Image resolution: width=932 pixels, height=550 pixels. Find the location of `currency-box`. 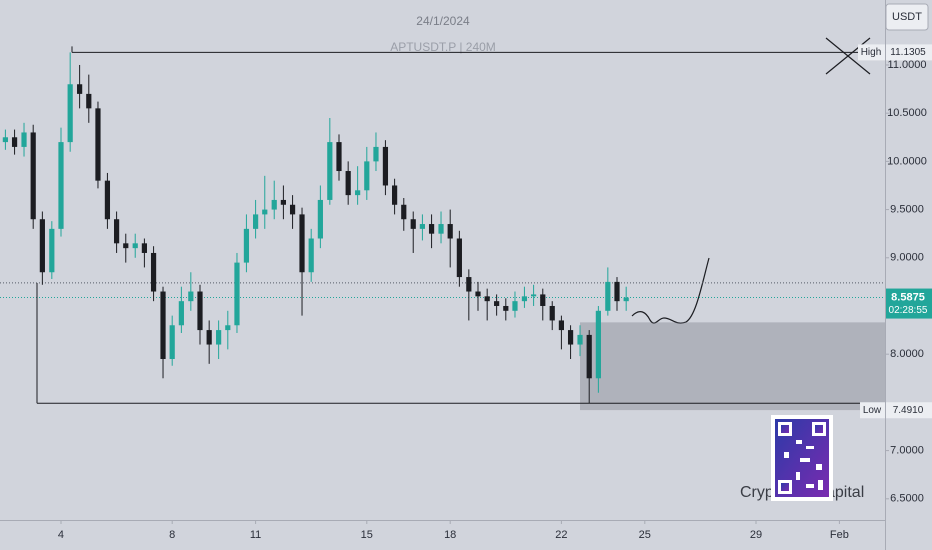

currency-box is located at coordinates (907, 17).